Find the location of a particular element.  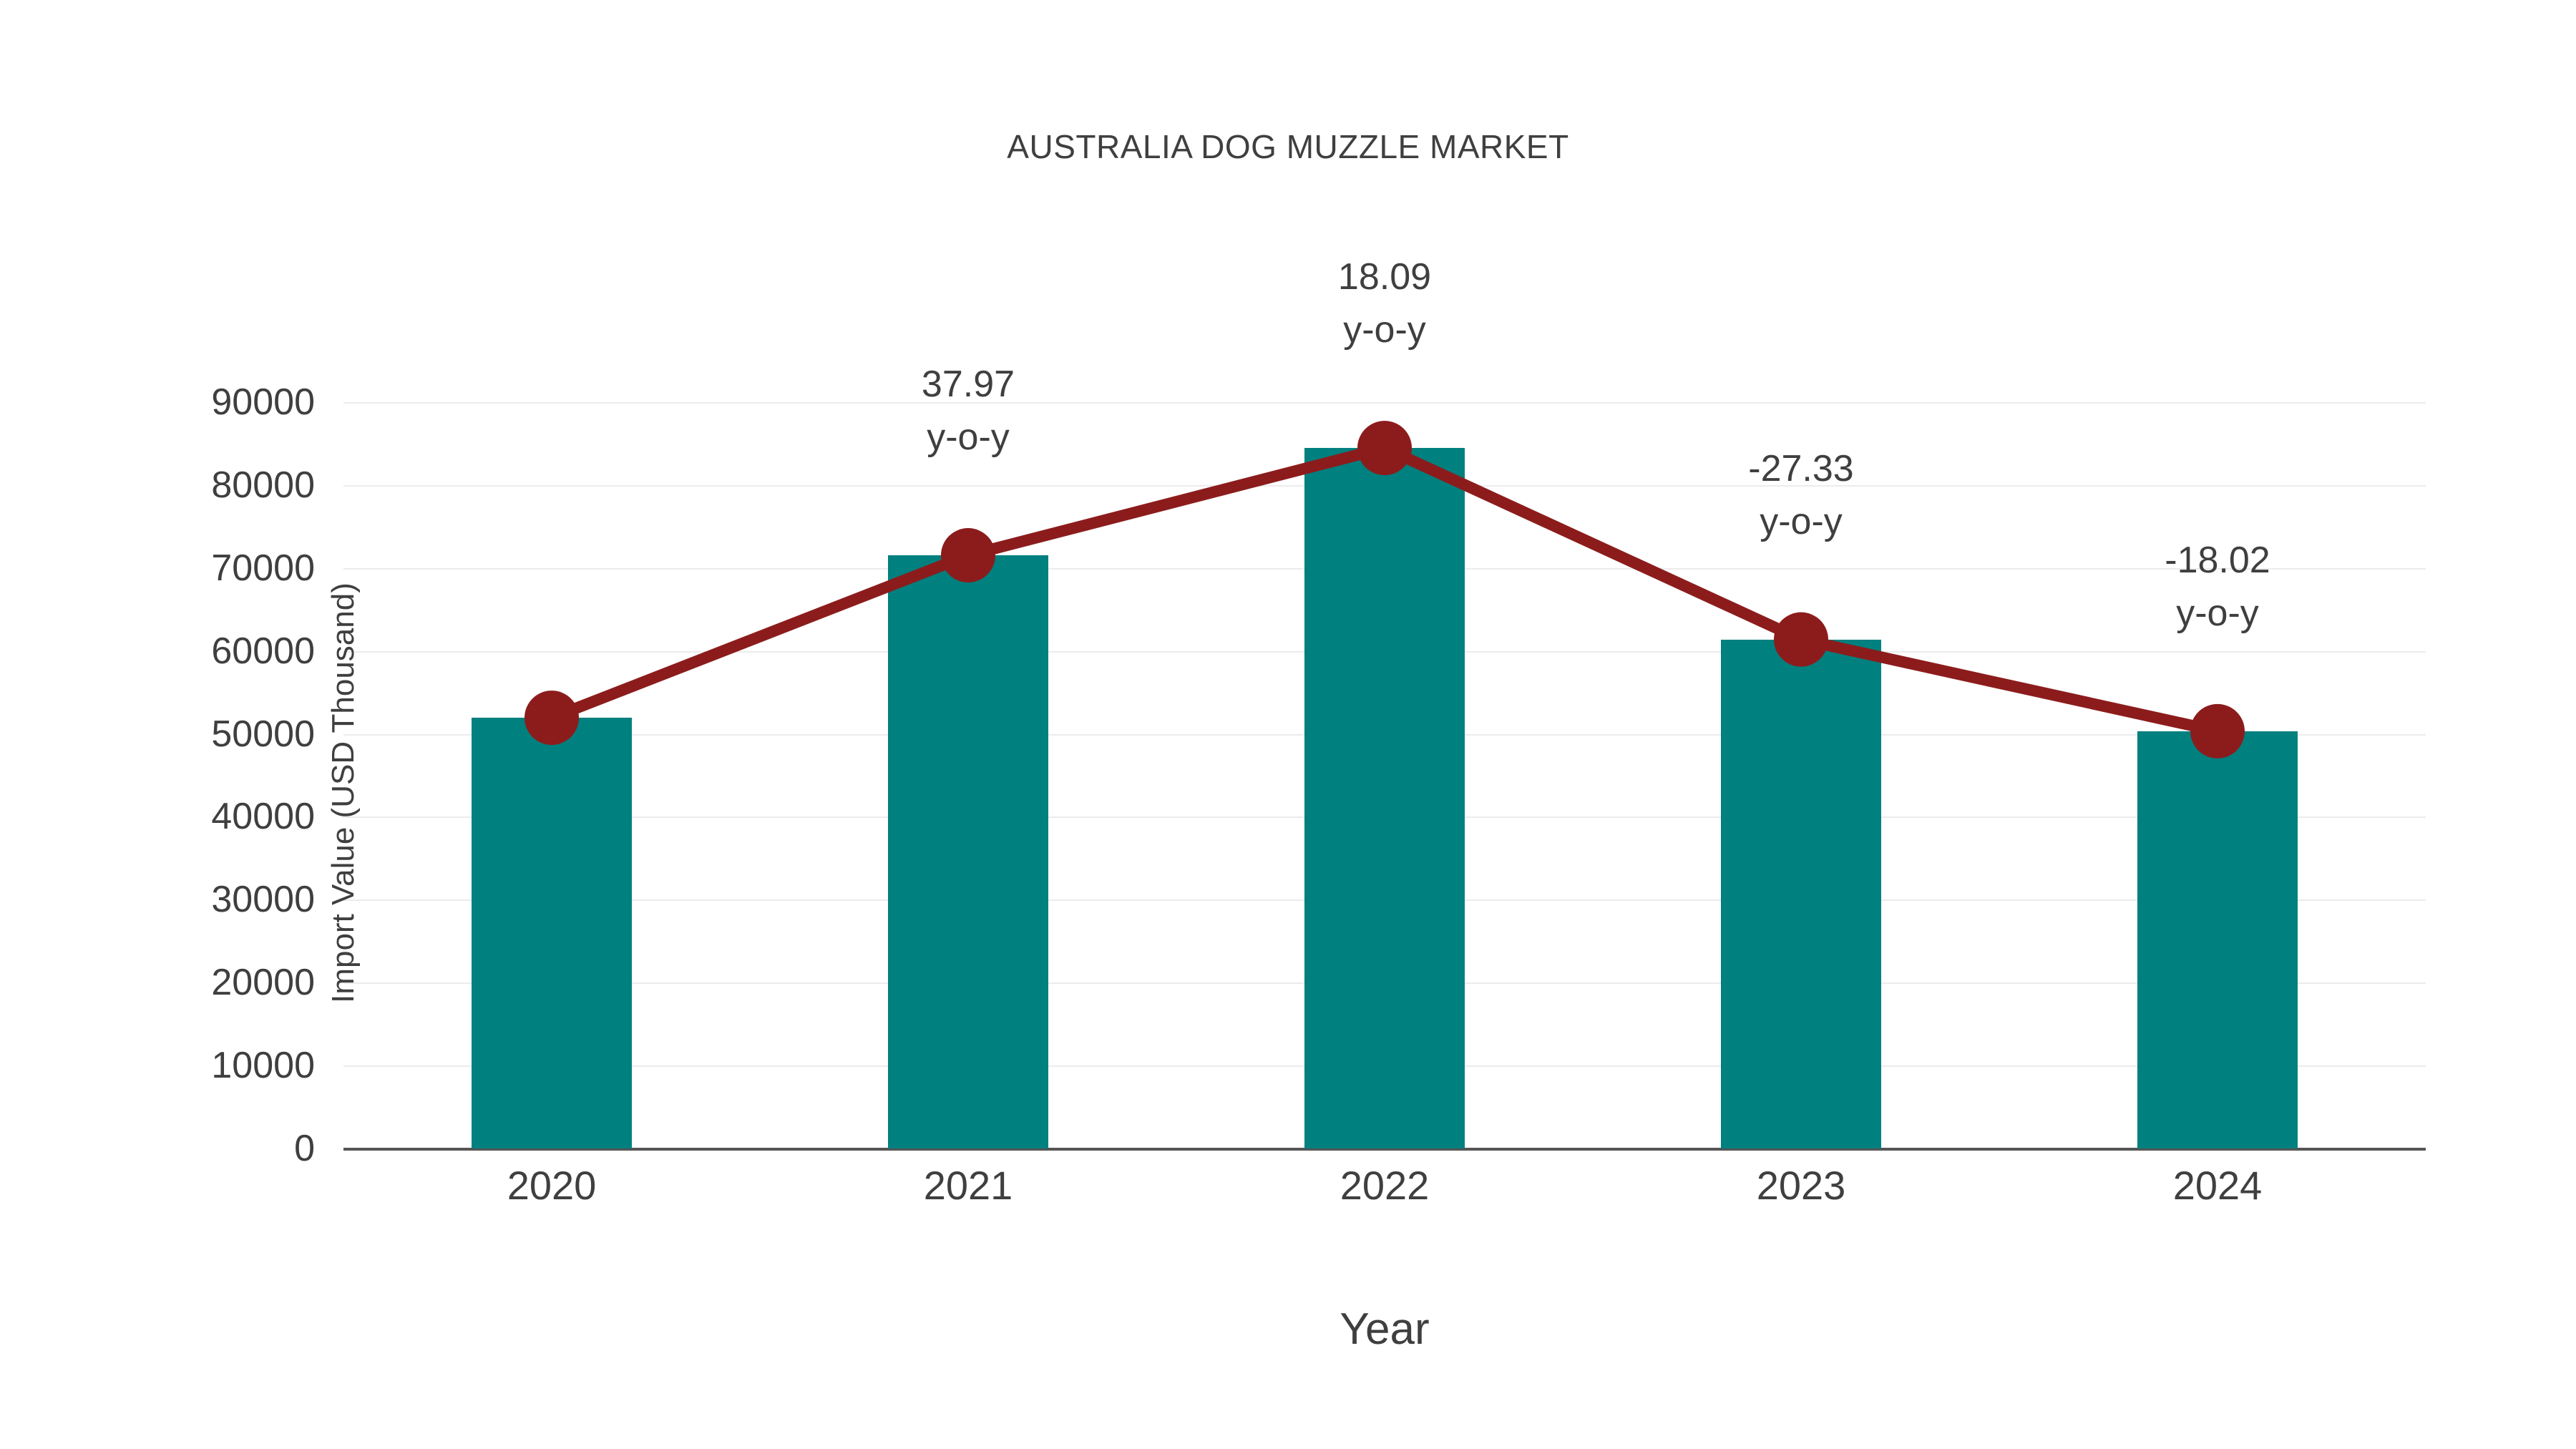

x-axis-tick-label-2021: 2021 is located at coordinates (968, 1185).